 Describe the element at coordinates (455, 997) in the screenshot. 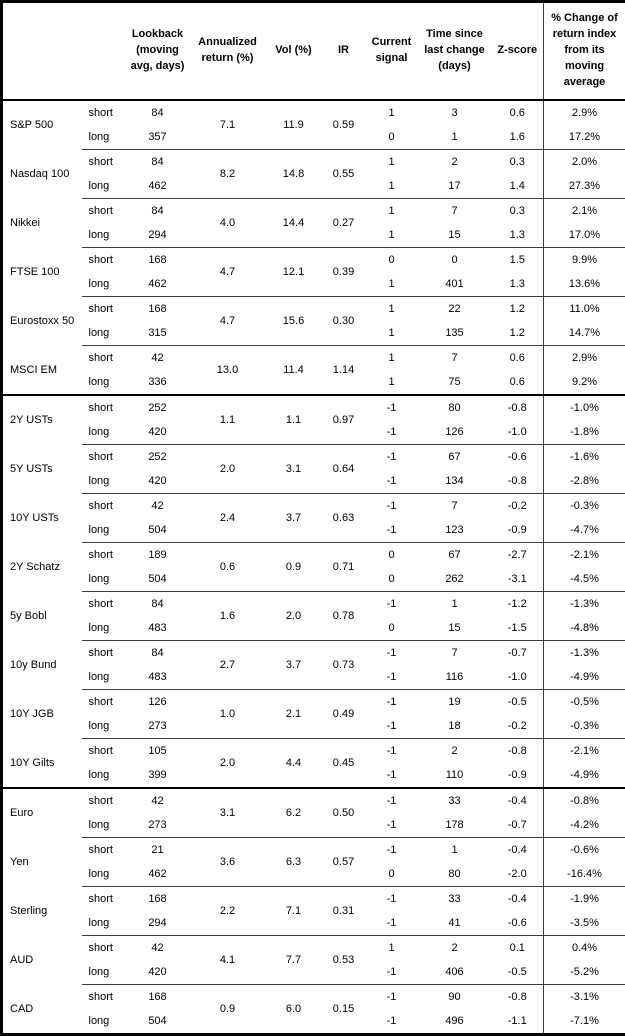

I see `days-since-change-cell: 90` at that location.